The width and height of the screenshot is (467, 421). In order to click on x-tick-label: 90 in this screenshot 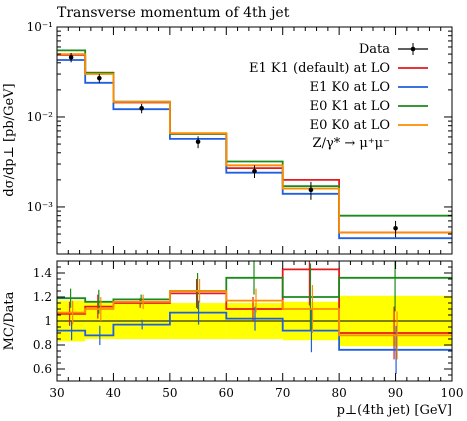, I will do `click(395, 393)`.